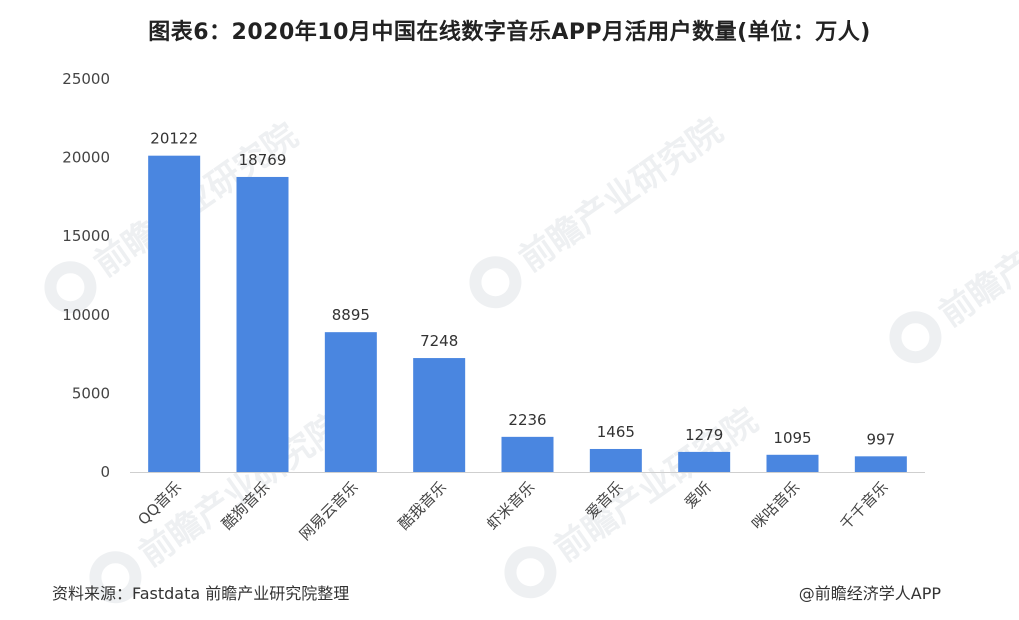  Describe the element at coordinates (509, 32) in the screenshot. I see `chart-title: 图表6：2020年10月中国在线数字音乐APP月活用户数量(单位：万人)` at that location.